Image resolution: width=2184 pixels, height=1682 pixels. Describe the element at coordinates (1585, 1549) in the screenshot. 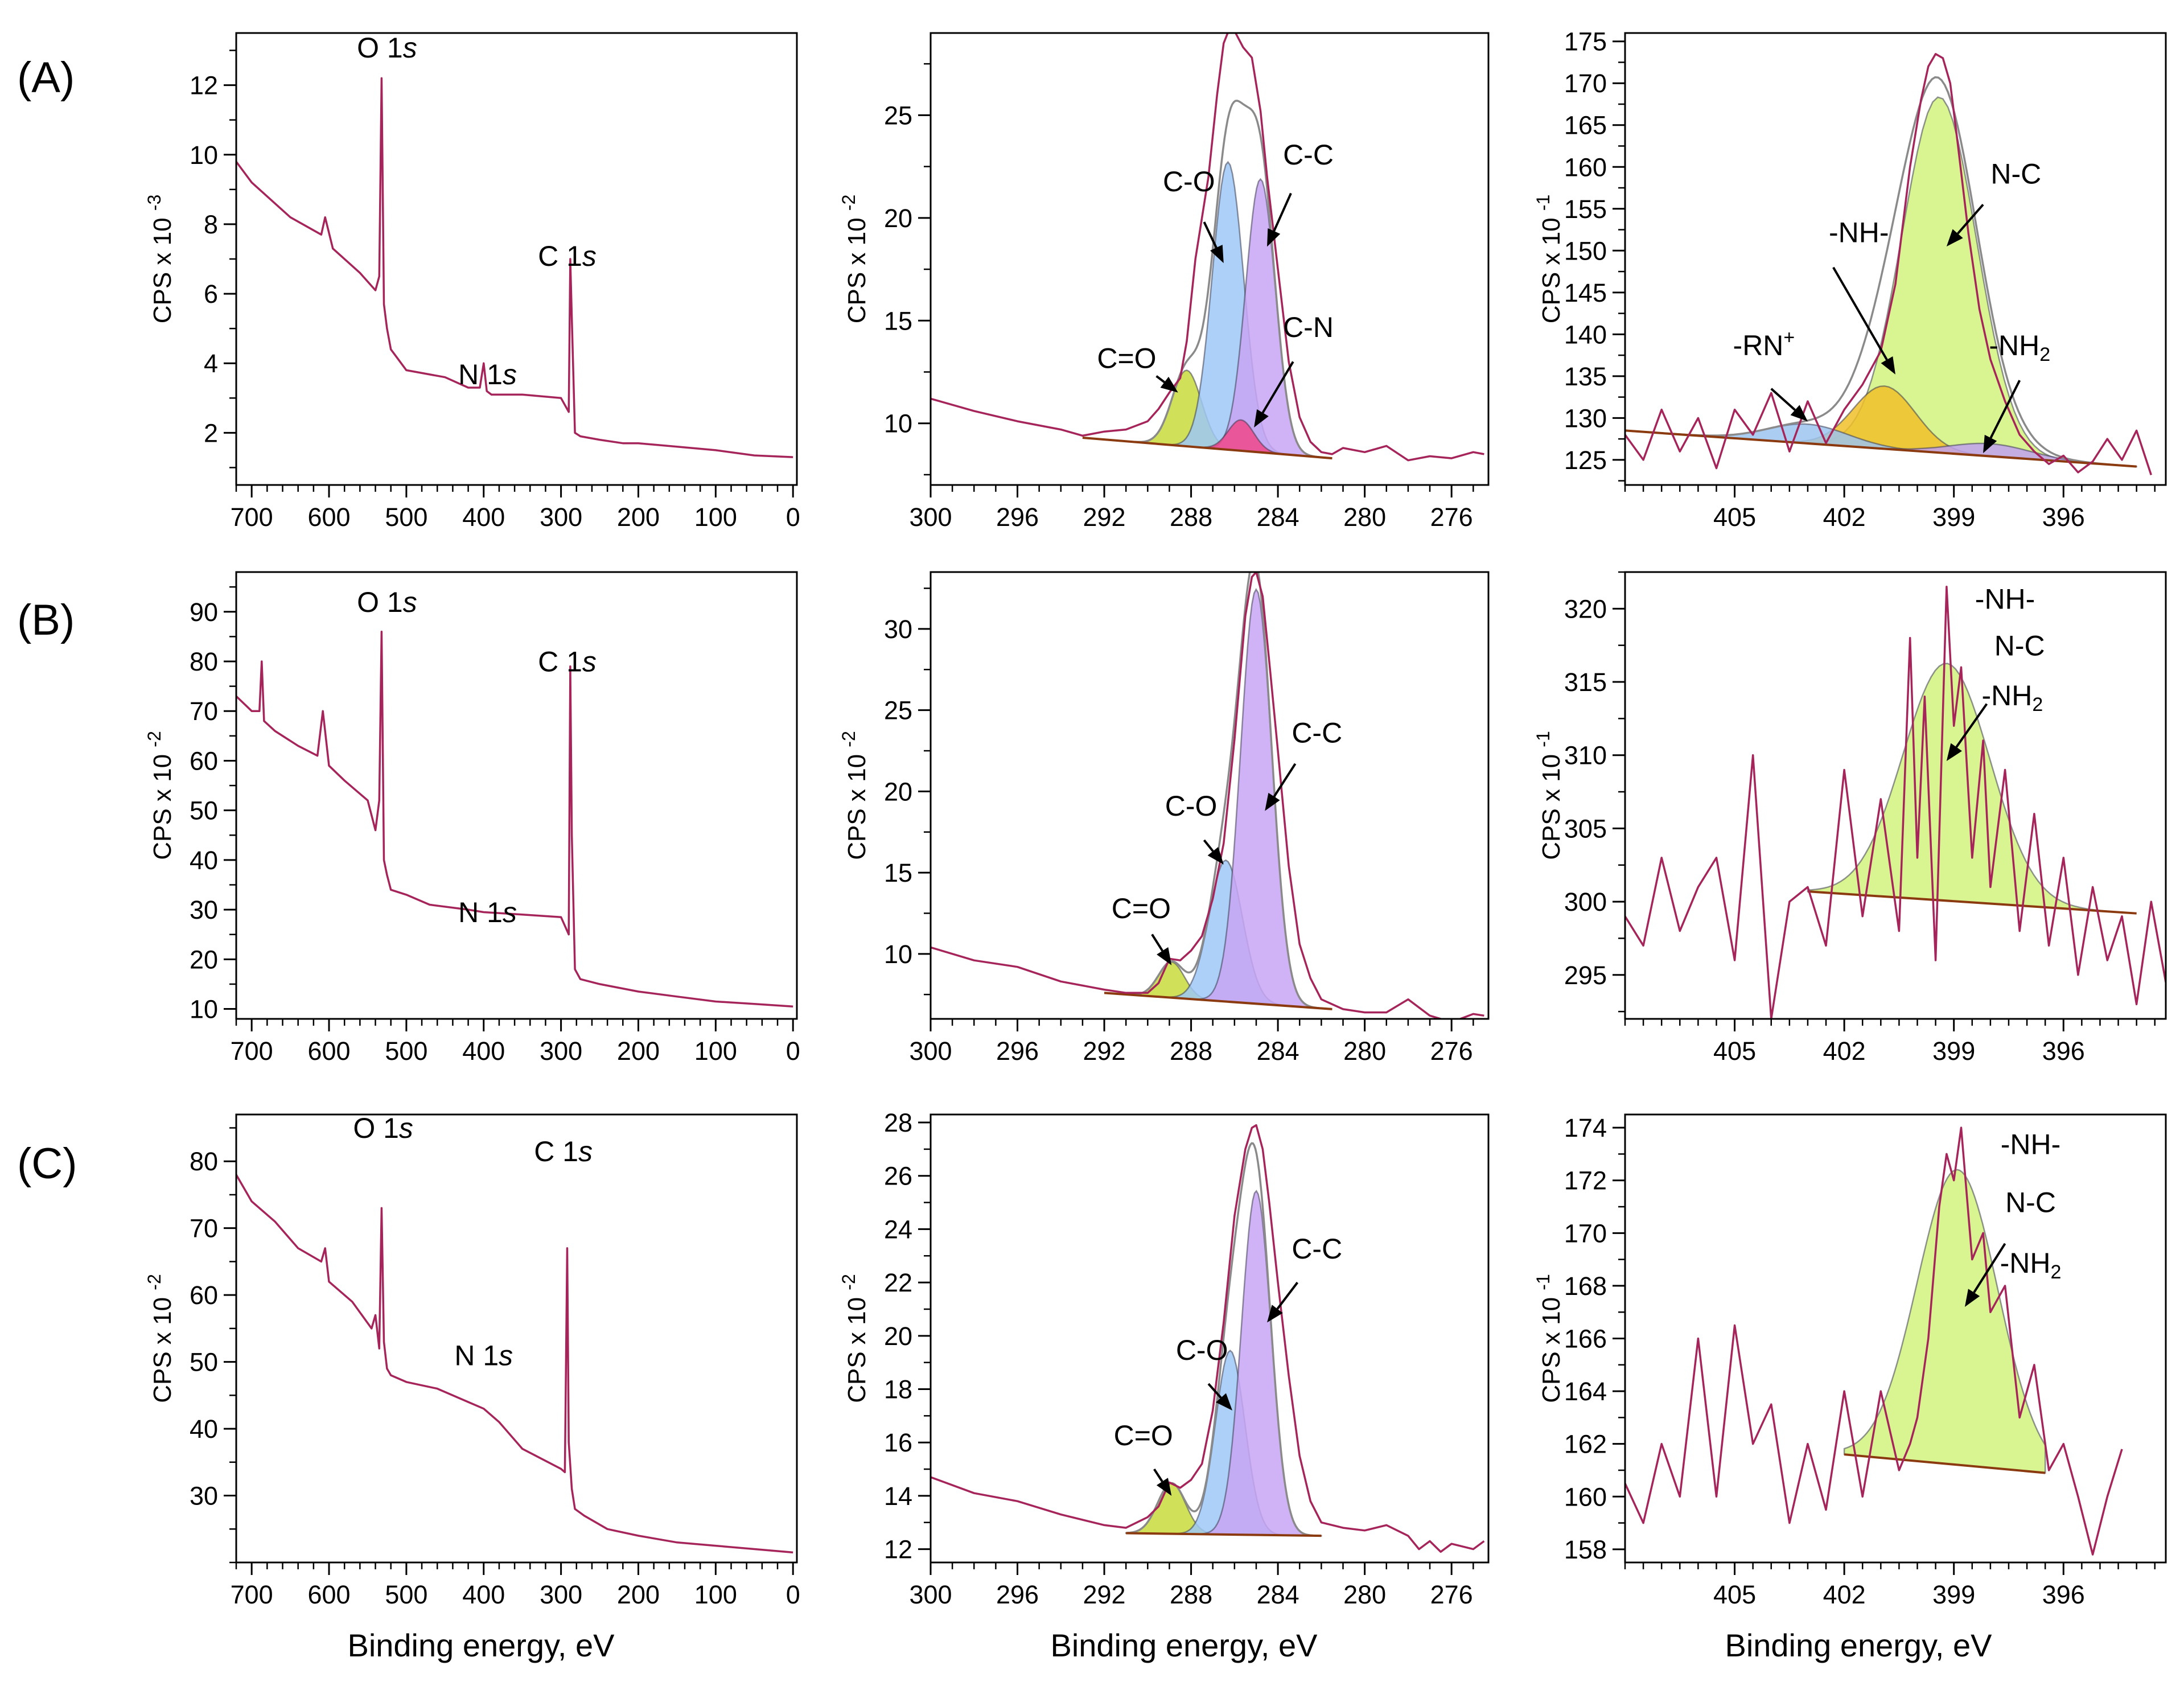

I see `y-tick-label: 158` at that location.